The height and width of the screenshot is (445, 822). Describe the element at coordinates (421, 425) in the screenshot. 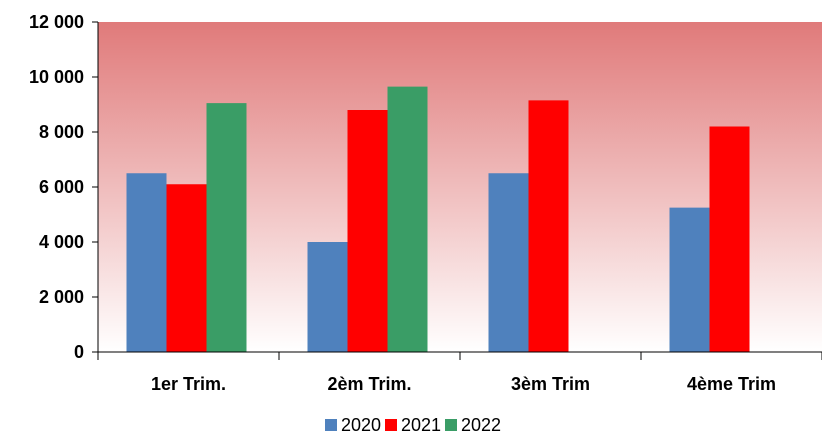

I see `legend-label-2021: 2021` at that location.